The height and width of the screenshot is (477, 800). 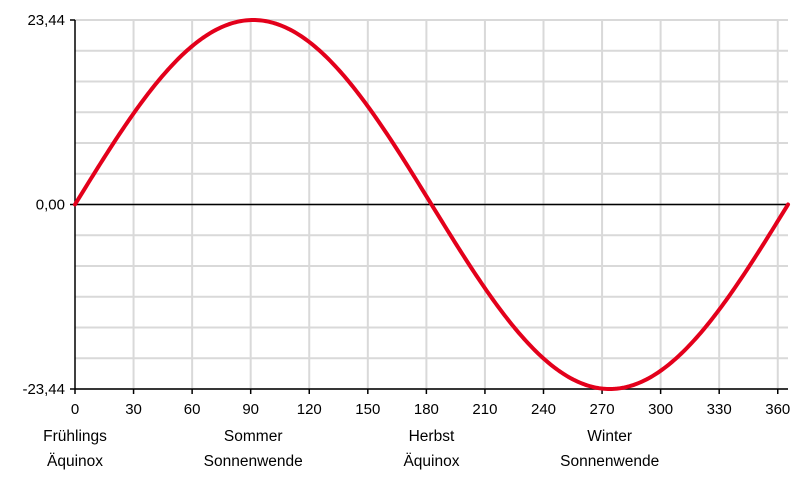 I want to click on season-label: Sommer, so click(x=253, y=436).